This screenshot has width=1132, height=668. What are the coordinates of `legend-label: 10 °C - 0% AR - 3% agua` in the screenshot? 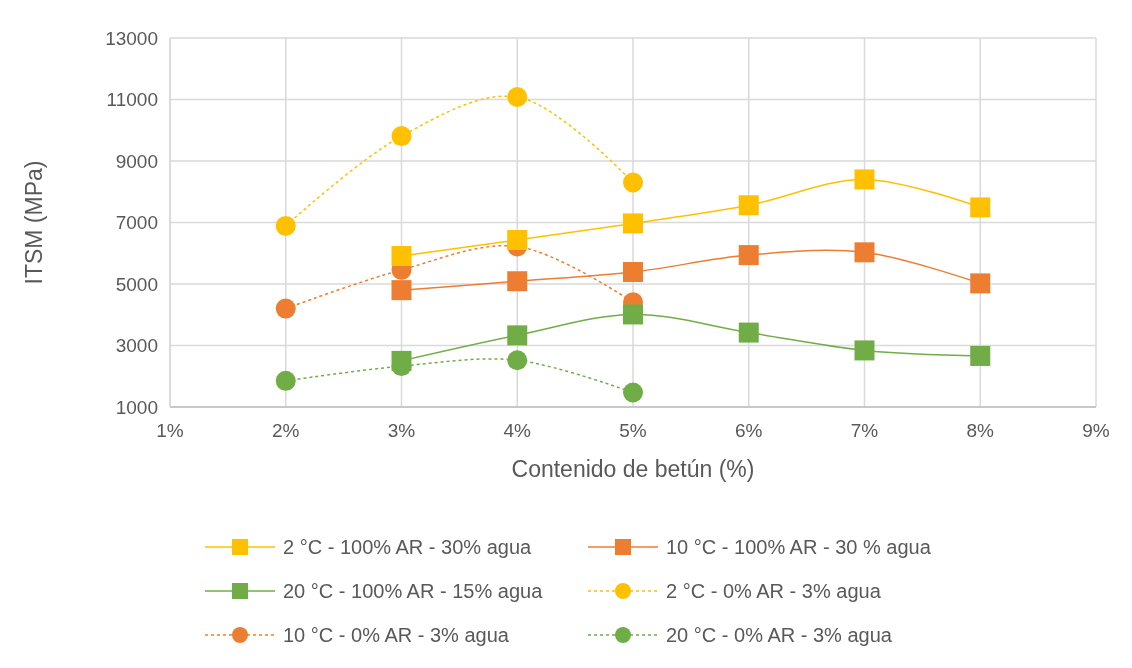 It's located at (396, 635).